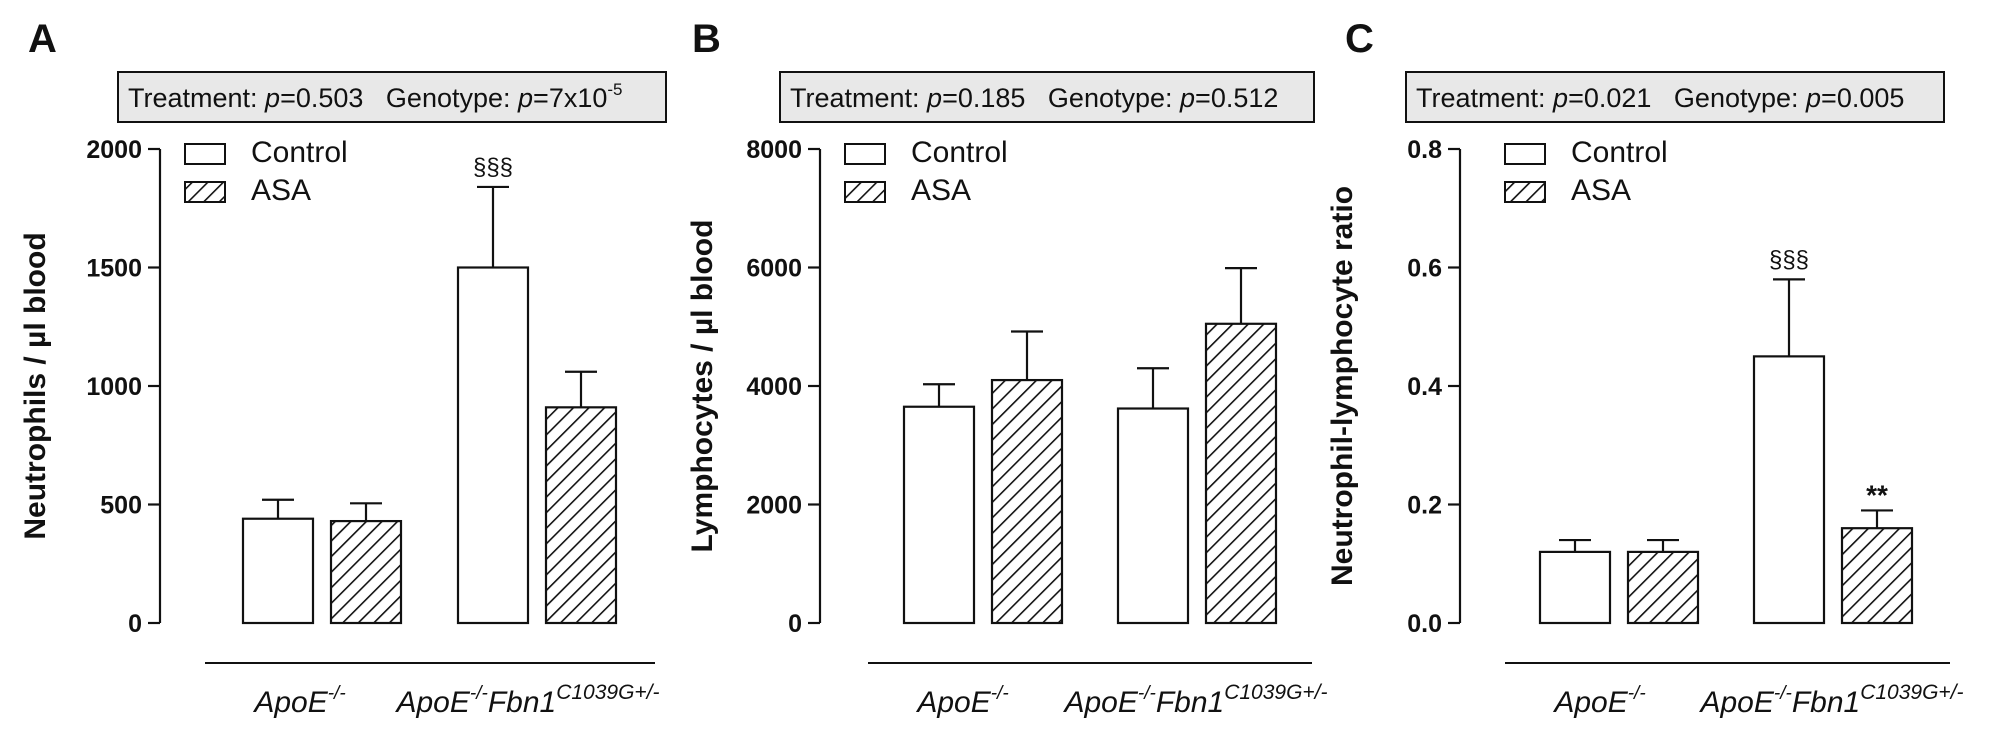 The image size is (1995, 733). I want to click on y-axis-label: Neutrophils / µl blood, so click(35, 385).